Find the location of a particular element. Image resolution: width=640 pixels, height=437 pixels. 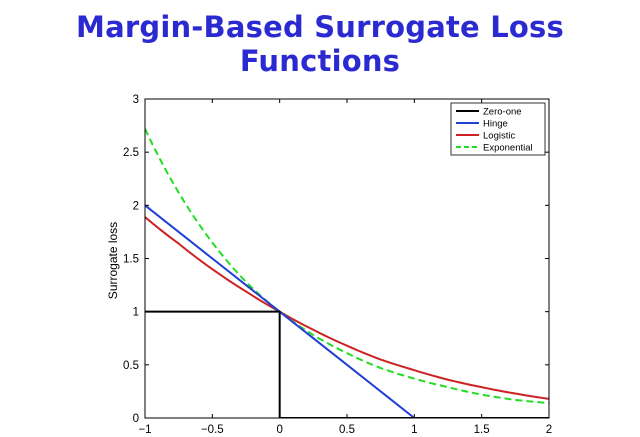

x-tick-label: 0 is located at coordinates (279, 430).